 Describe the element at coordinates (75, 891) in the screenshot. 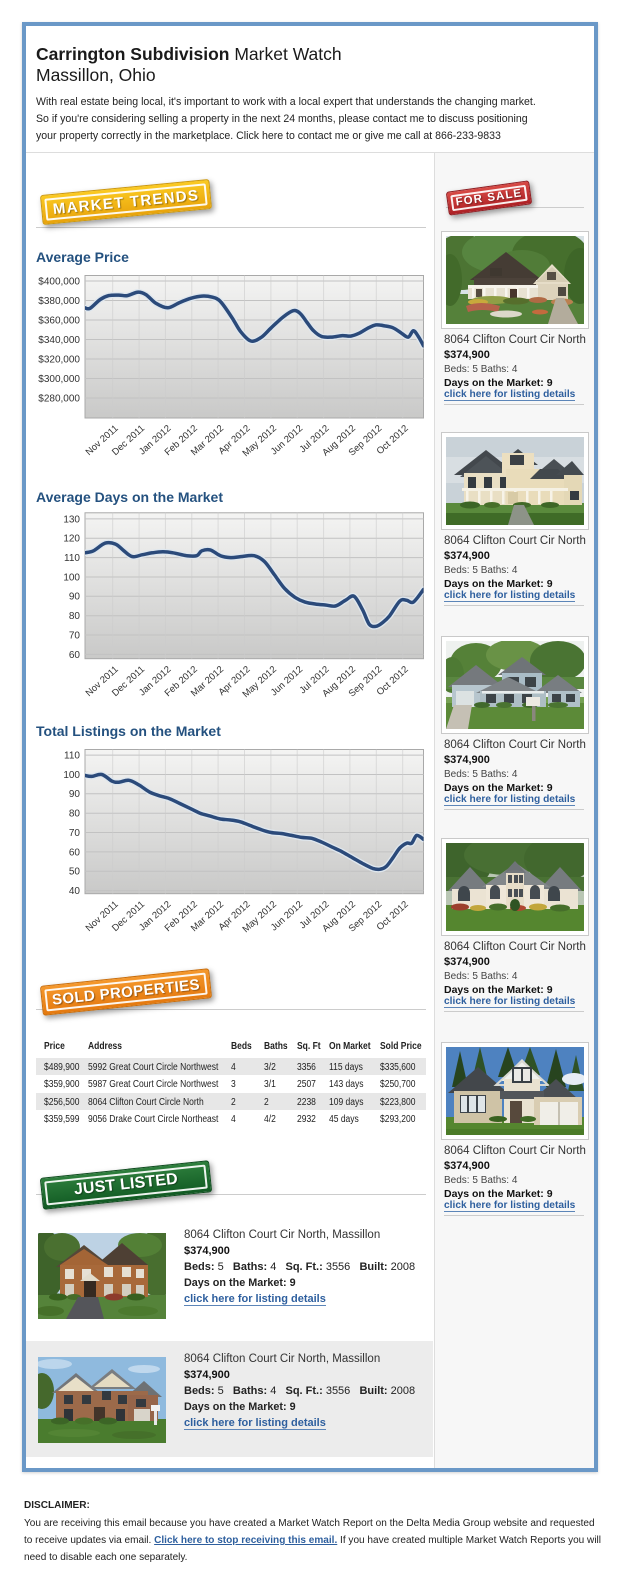

I see `svg-text: 40` at that location.